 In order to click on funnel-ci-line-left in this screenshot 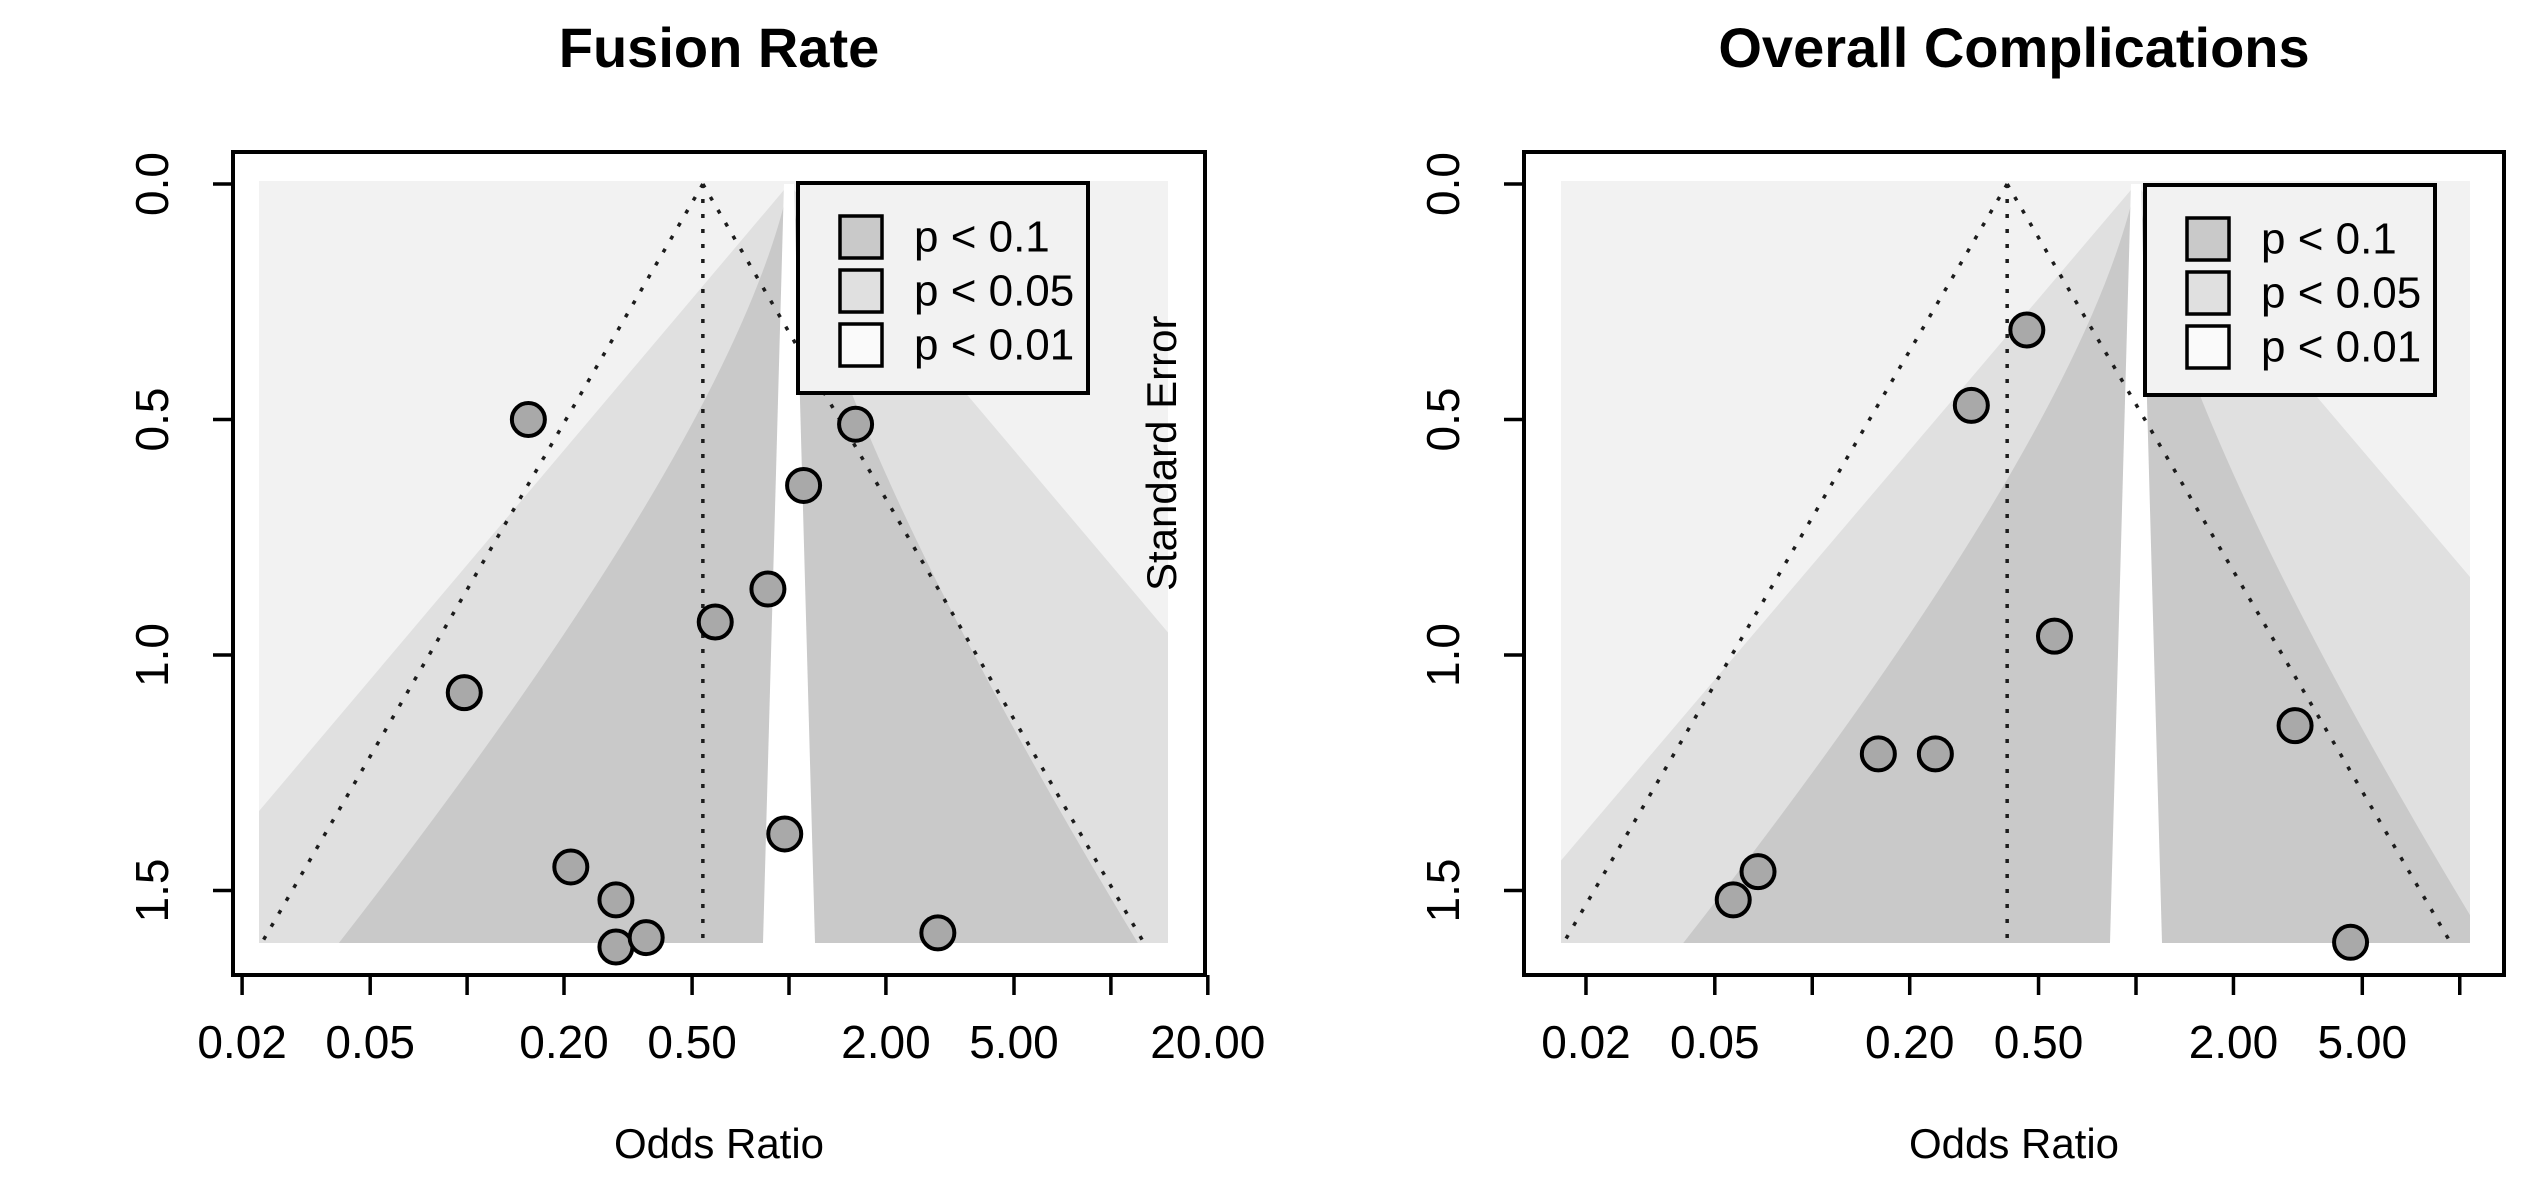, I will do `click(482, 563)`.